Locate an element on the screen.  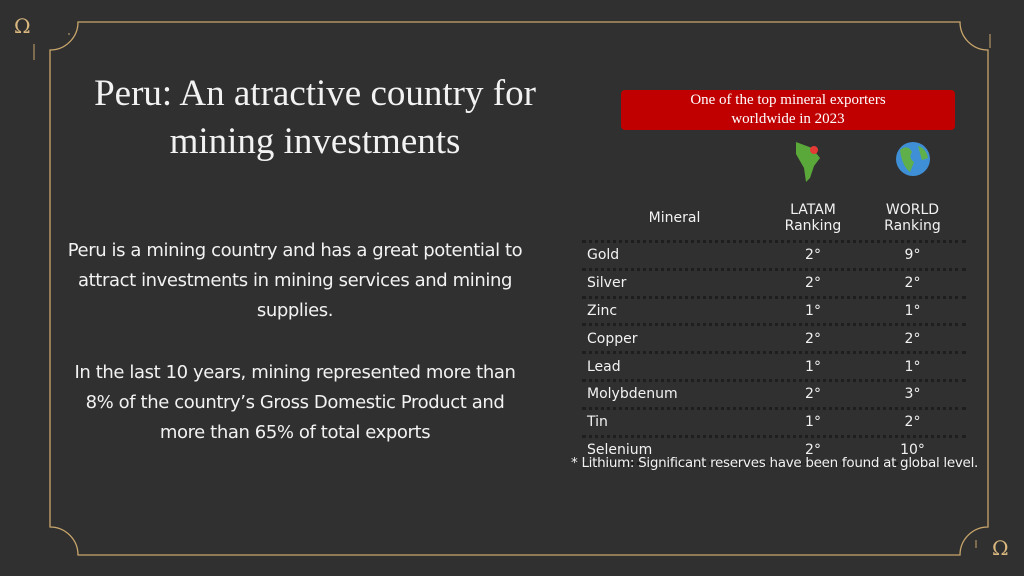
table-cell: 9° is located at coordinates (912, 255).